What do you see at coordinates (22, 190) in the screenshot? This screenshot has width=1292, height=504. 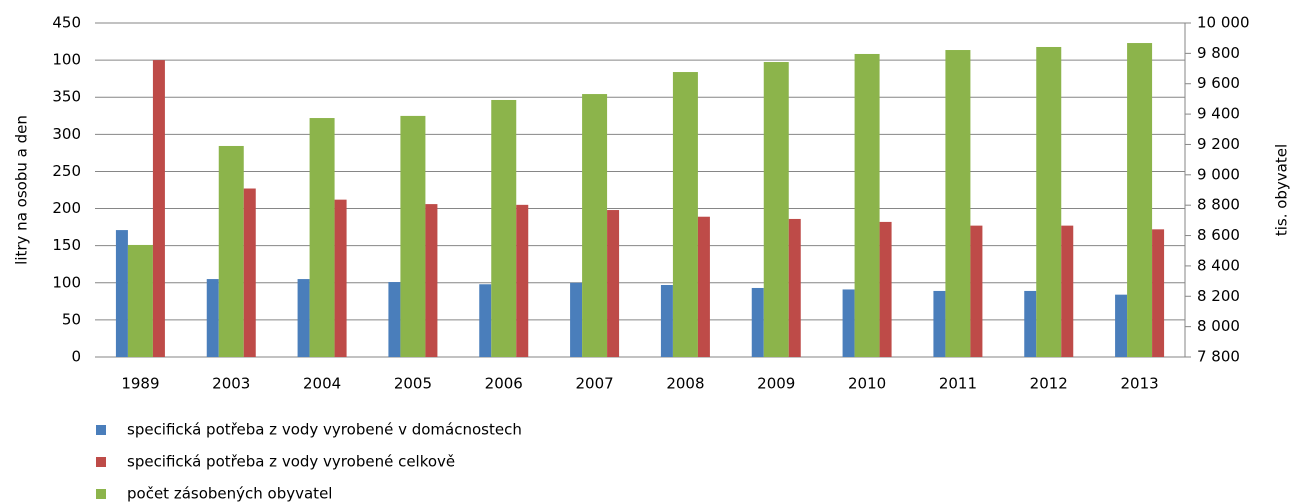 I see `y-axis-title: litry na osobu a den` at bounding box center [22, 190].